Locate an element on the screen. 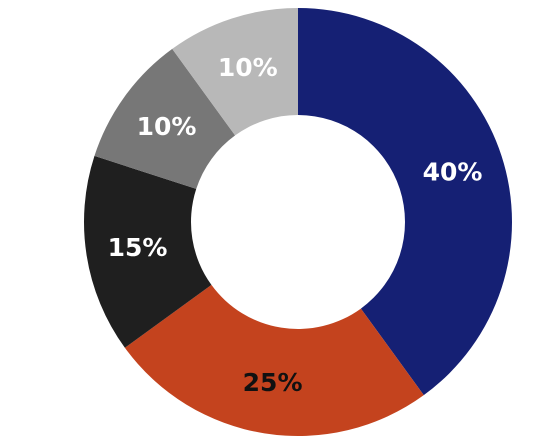  slice-label-0: 40% is located at coordinates (453, 171).